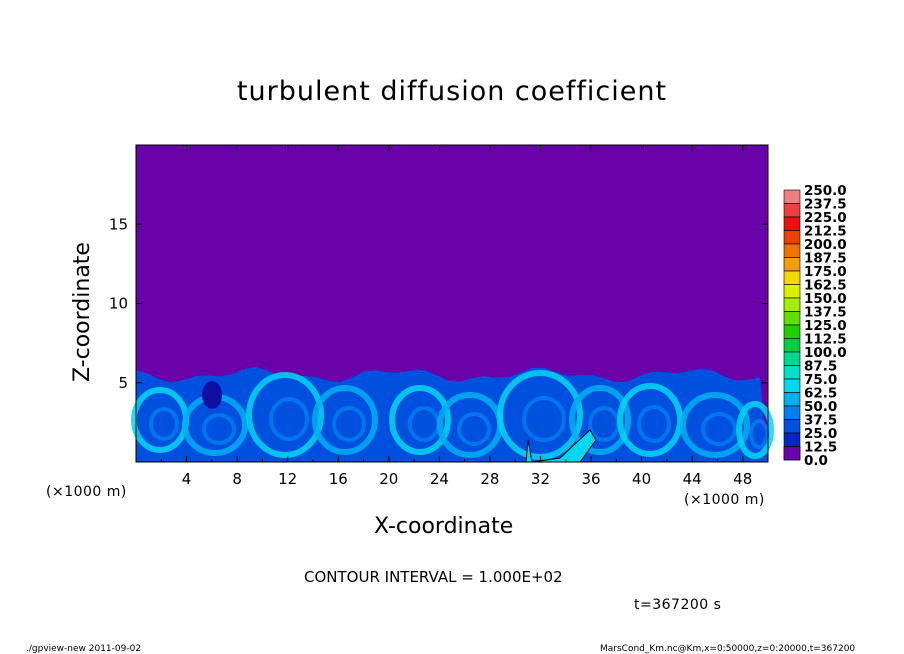 This screenshot has height=654, width=904. What do you see at coordinates (825, 313) in the screenshot?
I see `colorbar-label: 137.5` at bounding box center [825, 313].